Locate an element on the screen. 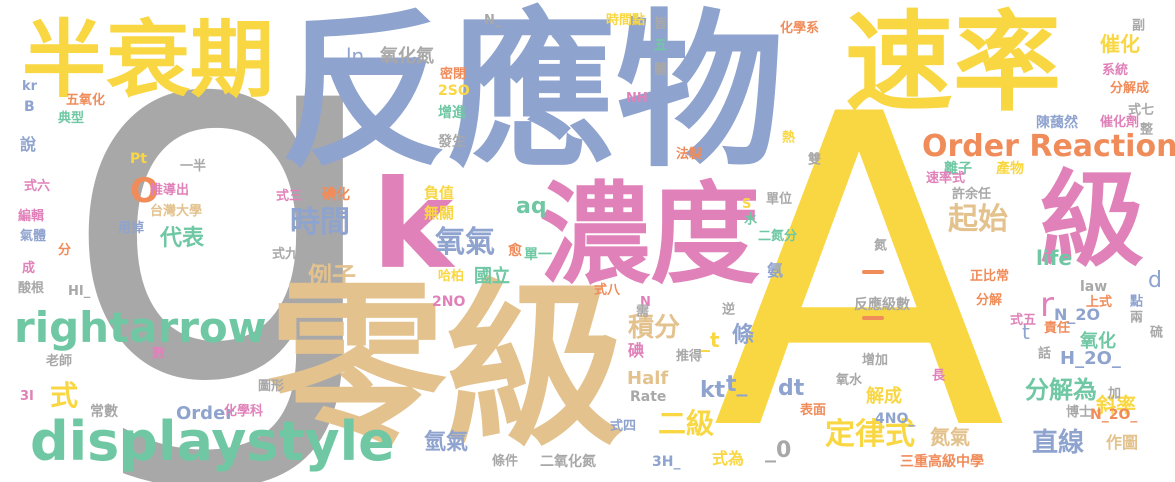 This screenshot has width=1175, height=482. word-jie: 皆 is located at coordinates (658, 22).